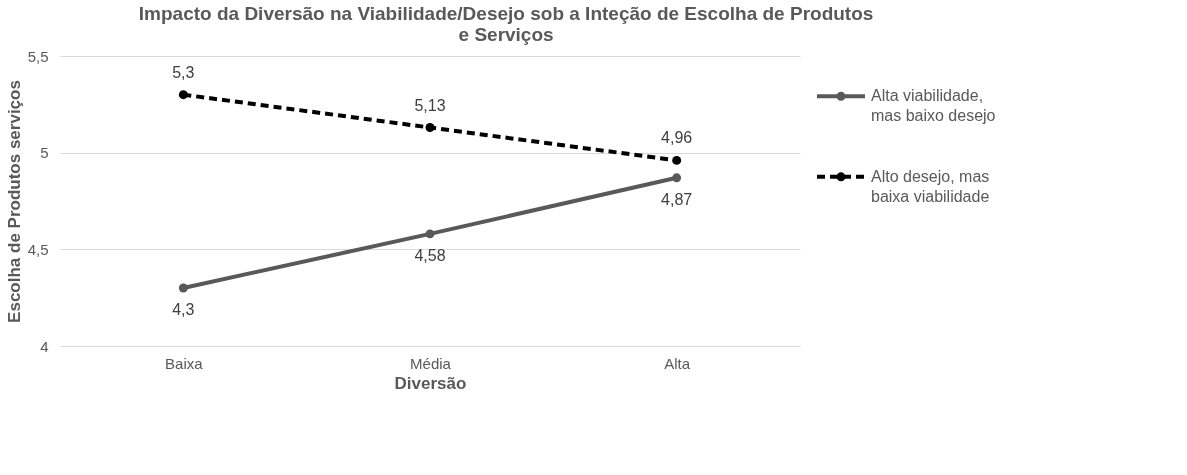  Describe the element at coordinates (38, 249) in the screenshot. I see `y-tick-label: 4,5` at that location.